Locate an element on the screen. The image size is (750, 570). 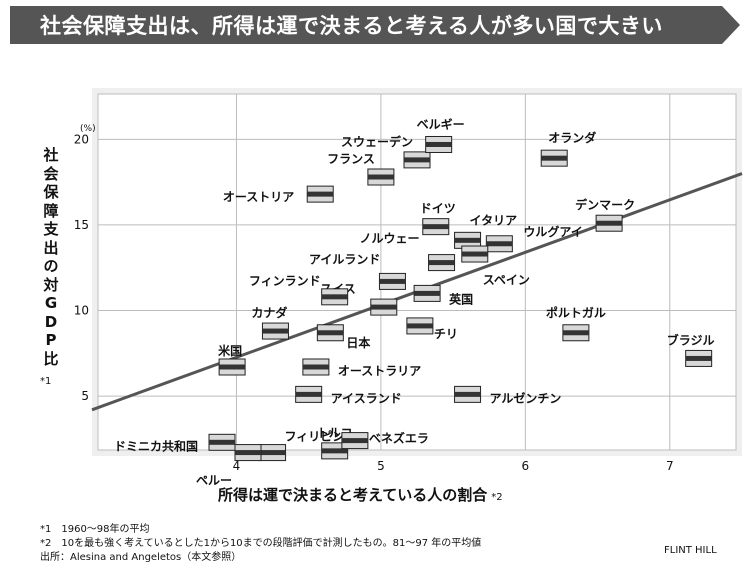
point-label: カナダ is located at coordinates (269, 312).